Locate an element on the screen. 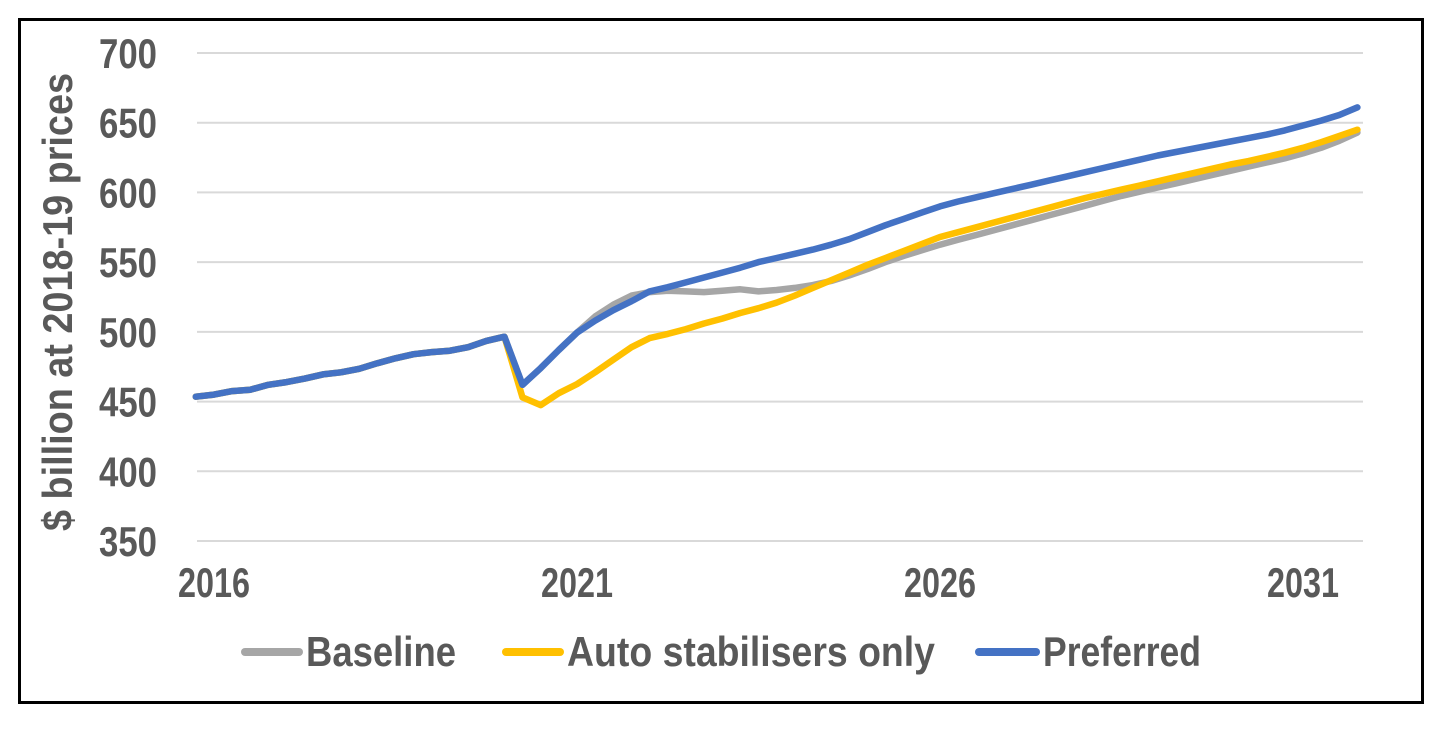  y-tick-label: 650 is located at coordinates (128, 123).